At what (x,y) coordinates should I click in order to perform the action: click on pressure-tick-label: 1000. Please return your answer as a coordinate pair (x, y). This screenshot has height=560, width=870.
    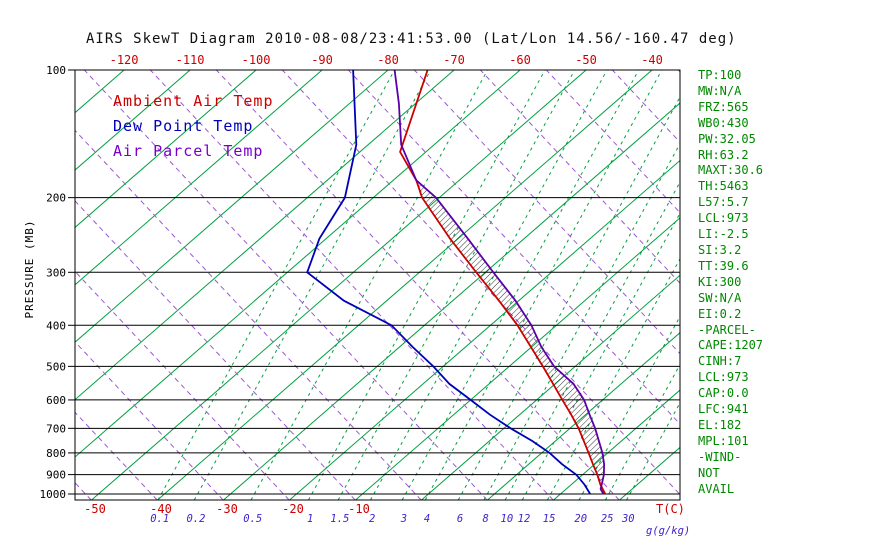
    Looking at the image, I should click on (53, 494).